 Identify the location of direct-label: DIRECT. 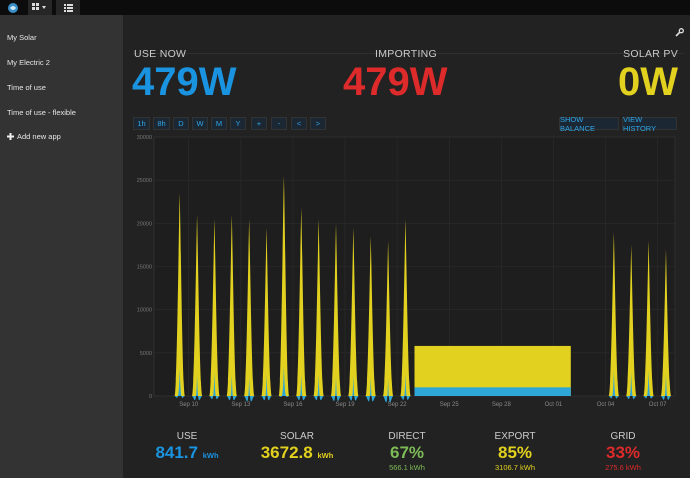
(407, 436).